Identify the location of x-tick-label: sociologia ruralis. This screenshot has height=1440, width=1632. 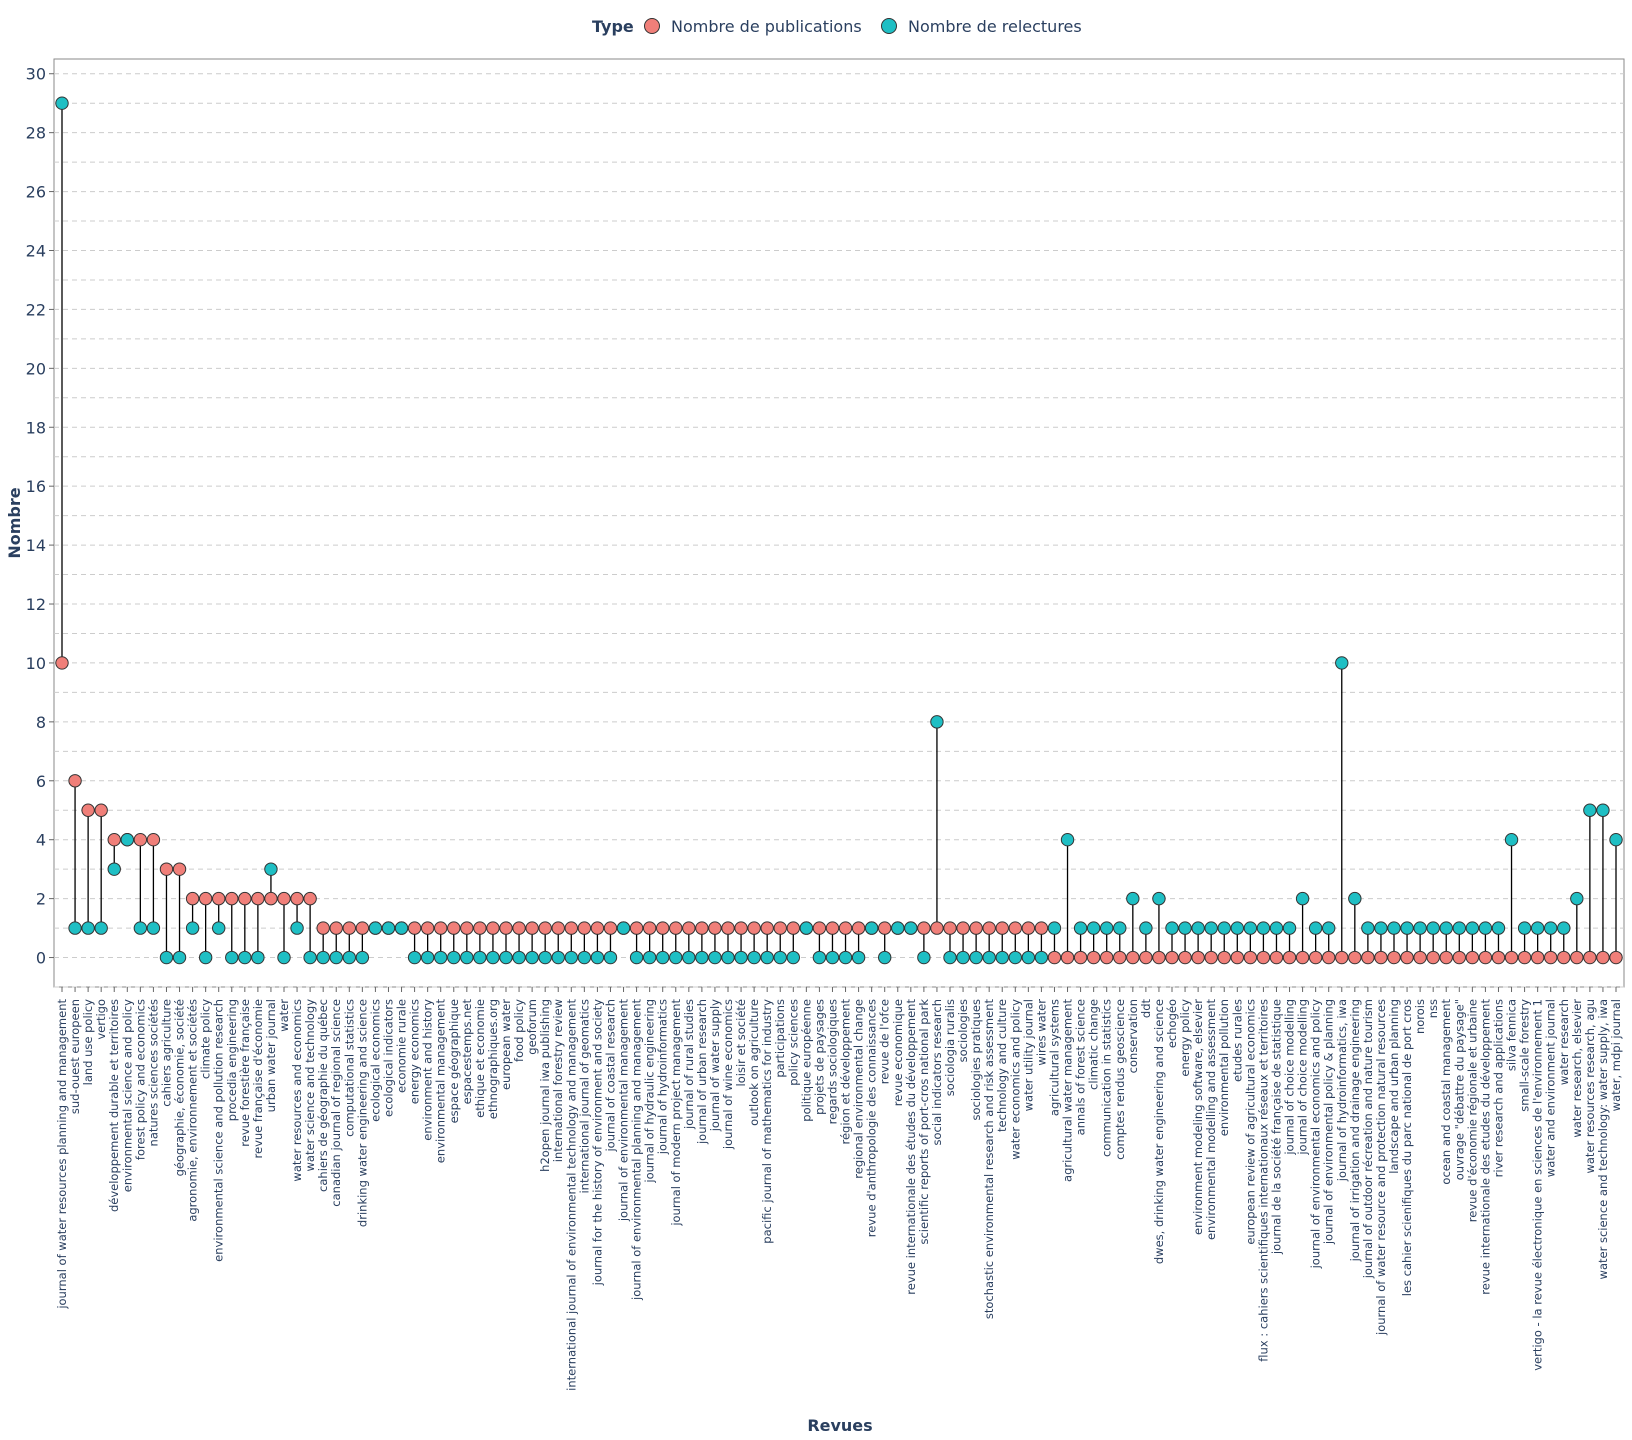
(950, 1047).